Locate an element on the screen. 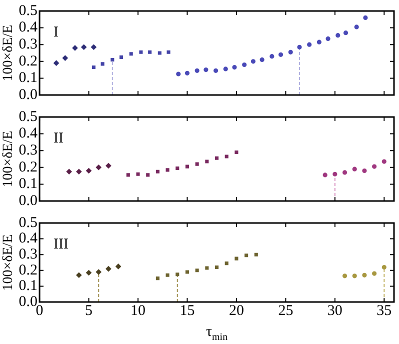 The height and width of the screenshot is (344, 399). annotation: III is located at coordinates (61, 244).